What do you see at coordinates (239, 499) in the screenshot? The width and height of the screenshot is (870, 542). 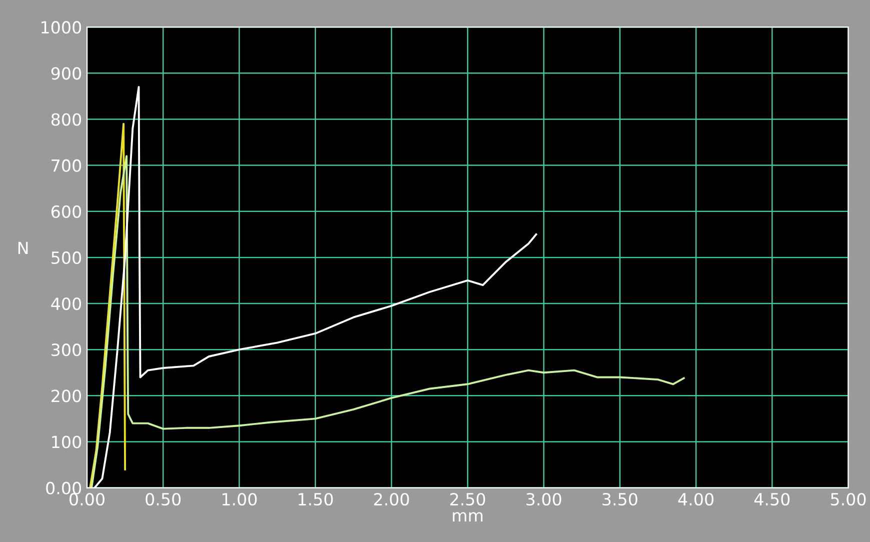 I see `x-tick-label: 1.00` at bounding box center [239, 499].